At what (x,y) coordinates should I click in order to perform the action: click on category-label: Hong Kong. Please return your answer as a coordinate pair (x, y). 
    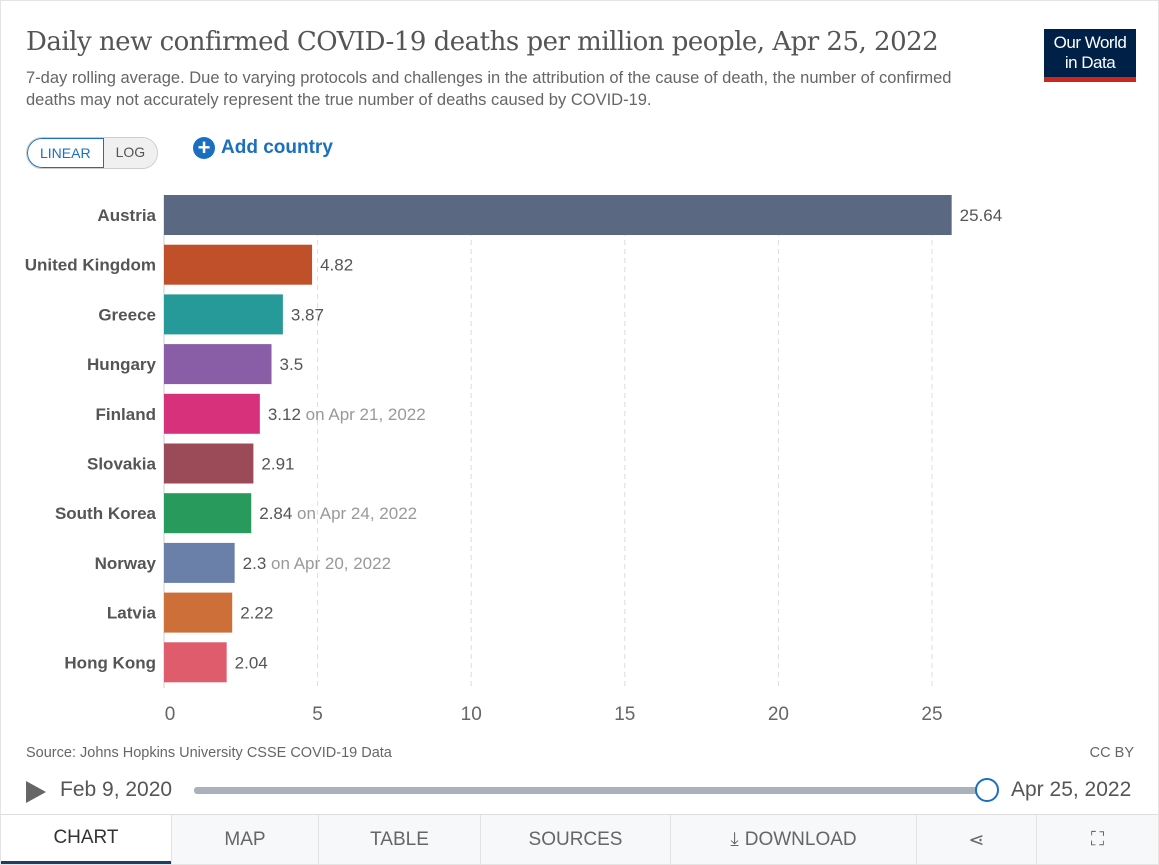
    Looking at the image, I should click on (110, 662).